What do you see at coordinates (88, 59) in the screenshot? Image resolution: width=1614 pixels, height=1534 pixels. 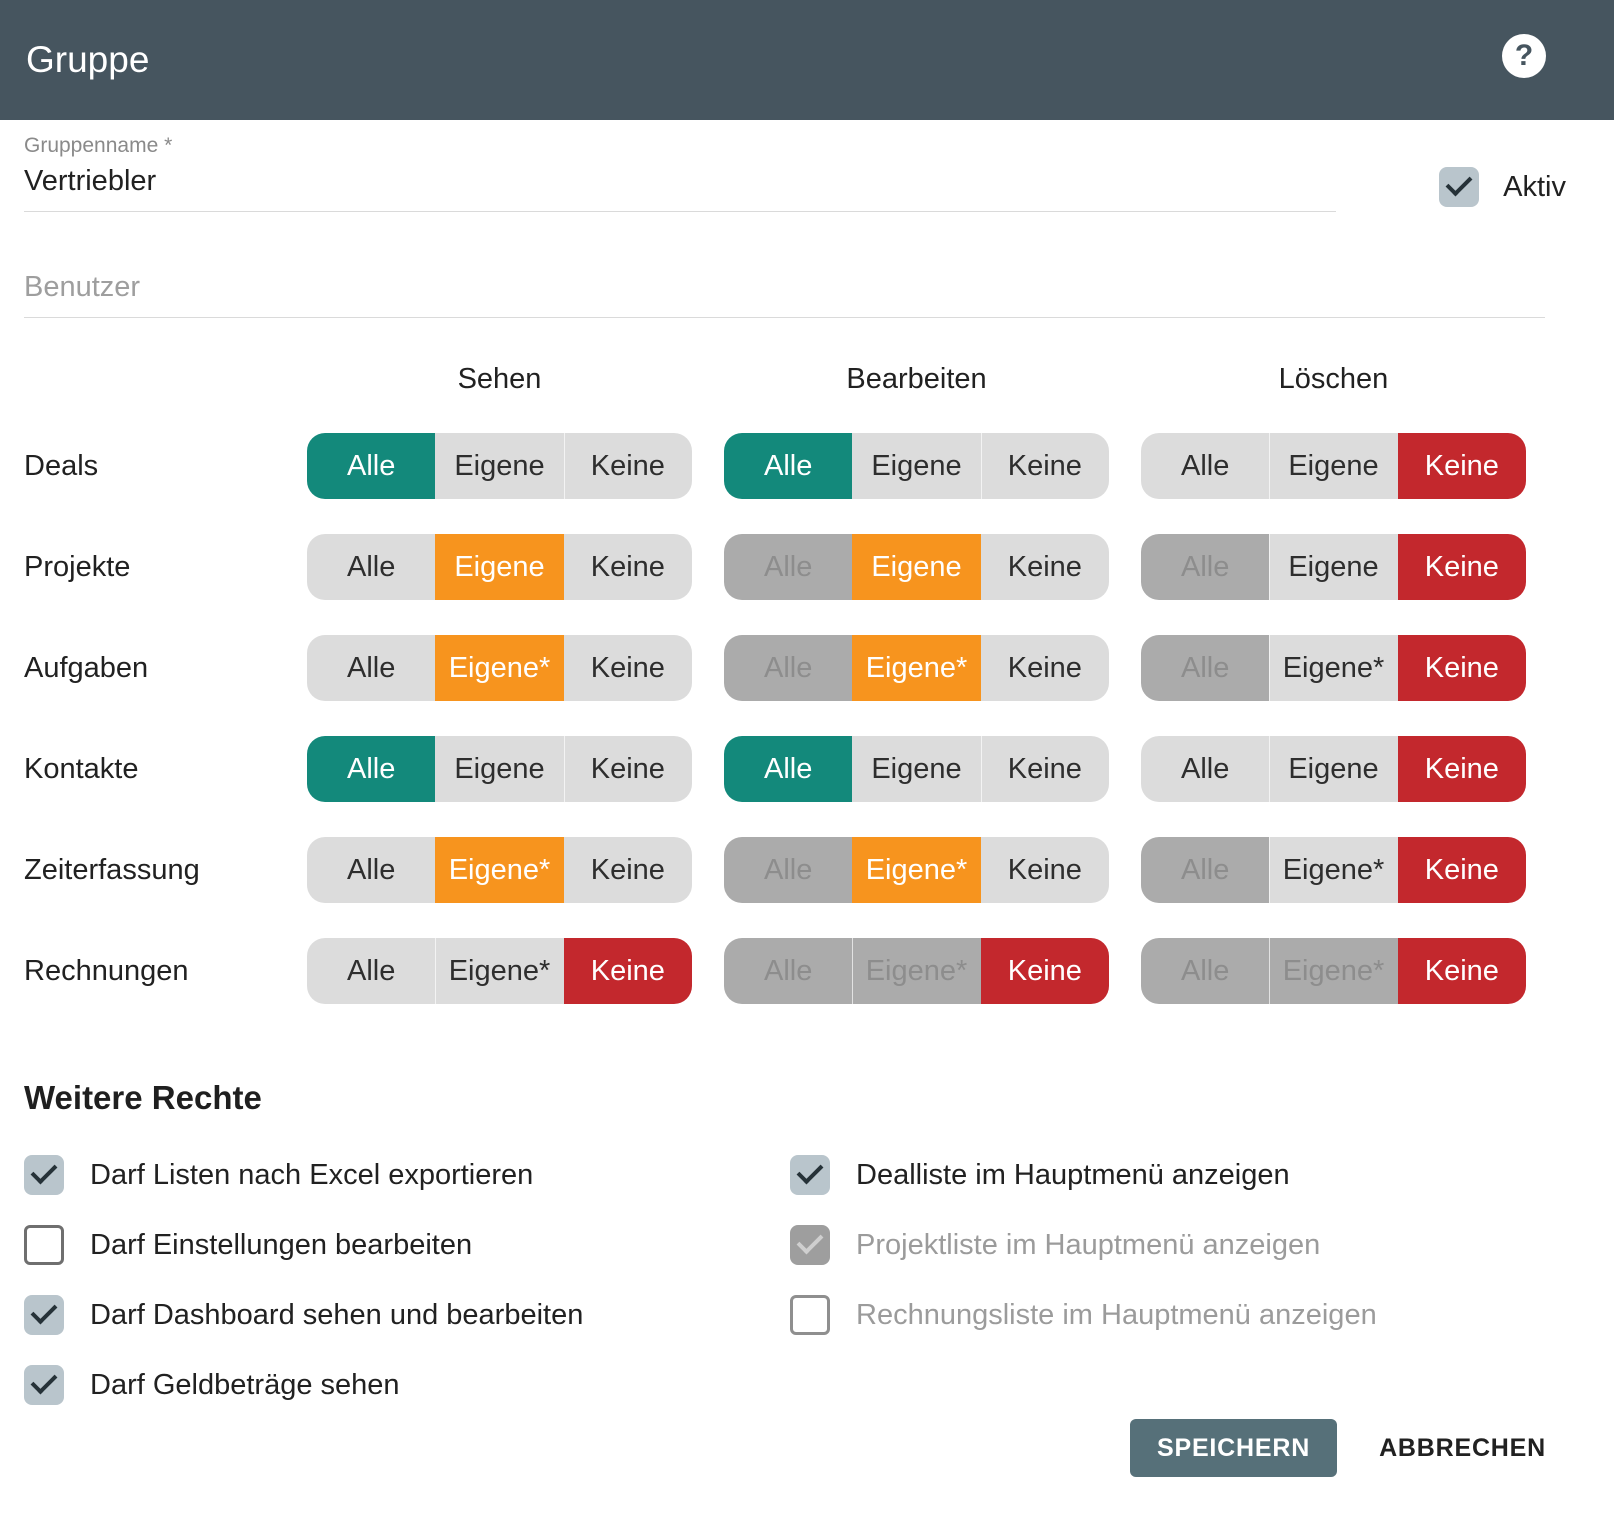 I see `page-title: Gruppe` at bounding box center [88, 59].